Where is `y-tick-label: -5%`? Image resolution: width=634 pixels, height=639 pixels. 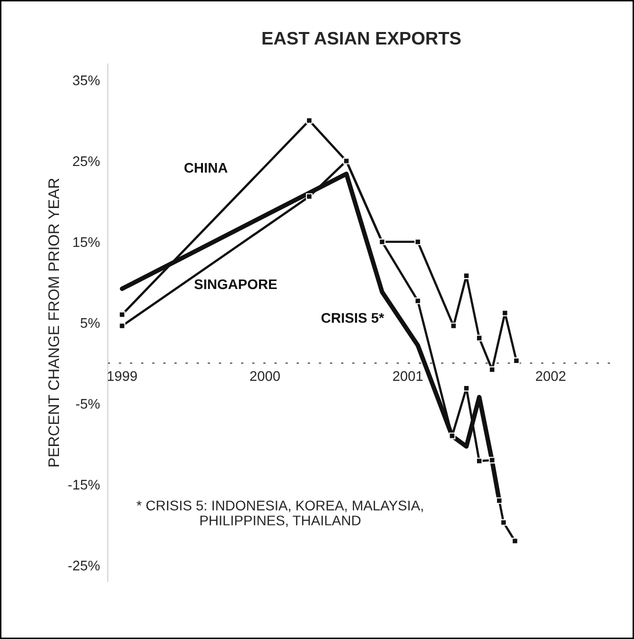
y-tick-label: -5% is located at coordinates (88, 403).